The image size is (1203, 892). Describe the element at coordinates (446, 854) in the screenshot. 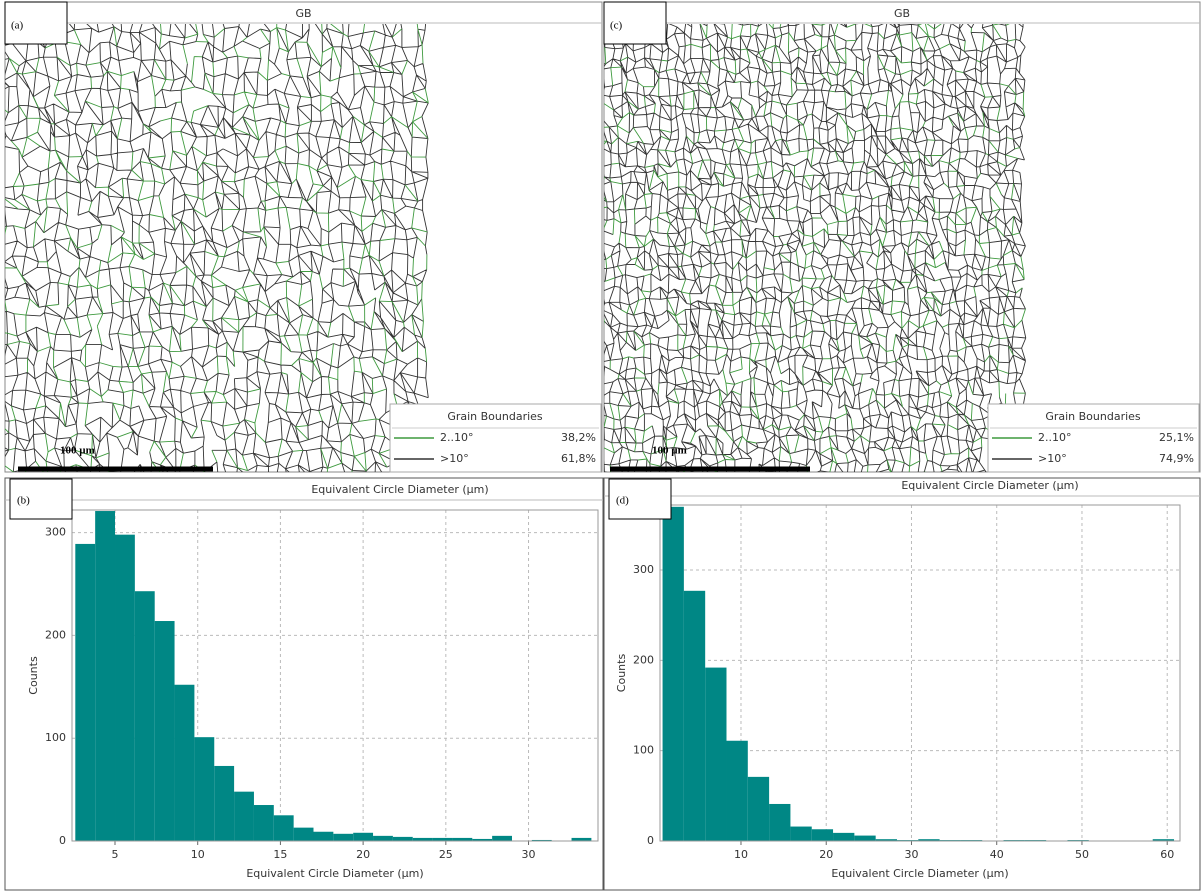

I see `x-tick-label: 25` at that location.